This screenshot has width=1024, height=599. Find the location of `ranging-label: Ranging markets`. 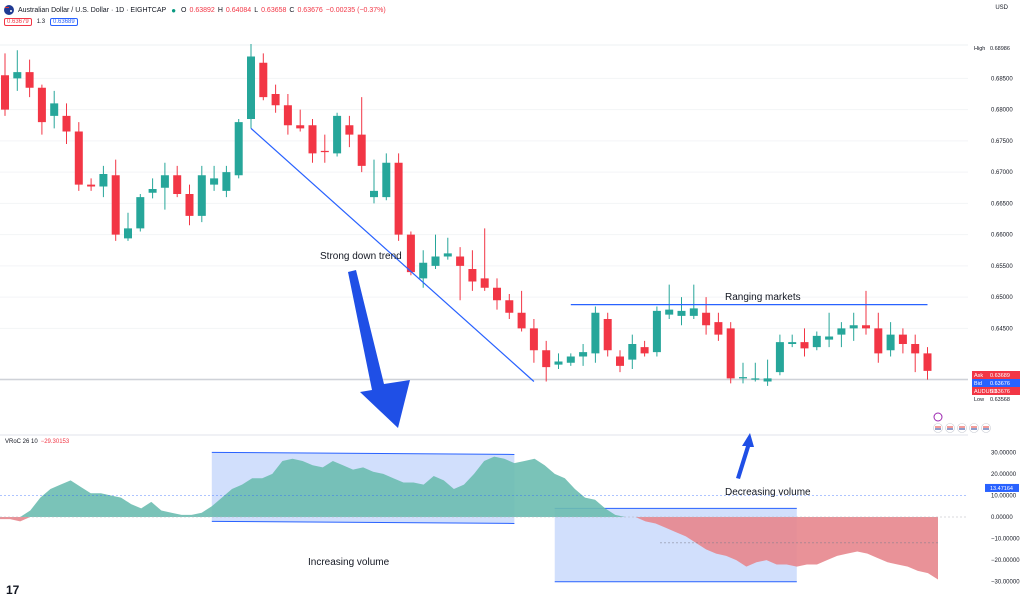

ranging-label: Ranging markets is located at coordinates (763, 297).